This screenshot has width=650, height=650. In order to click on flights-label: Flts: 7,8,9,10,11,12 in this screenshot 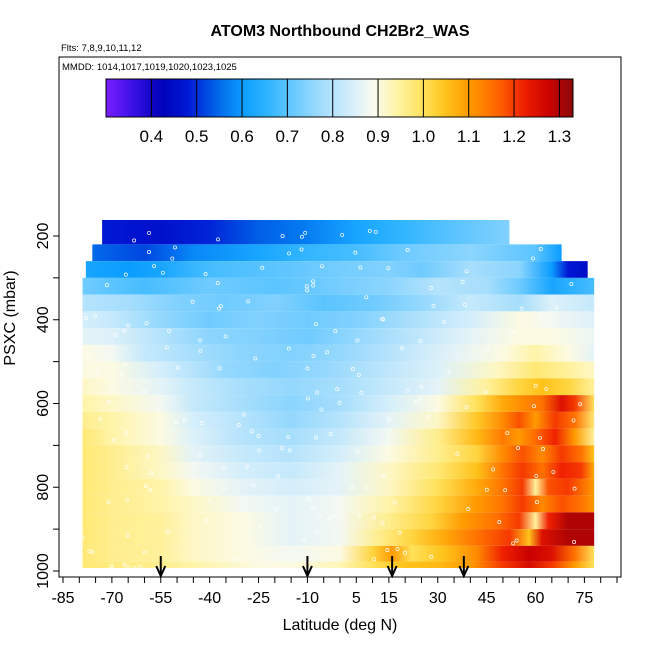, I will do `click(101, 48)`.